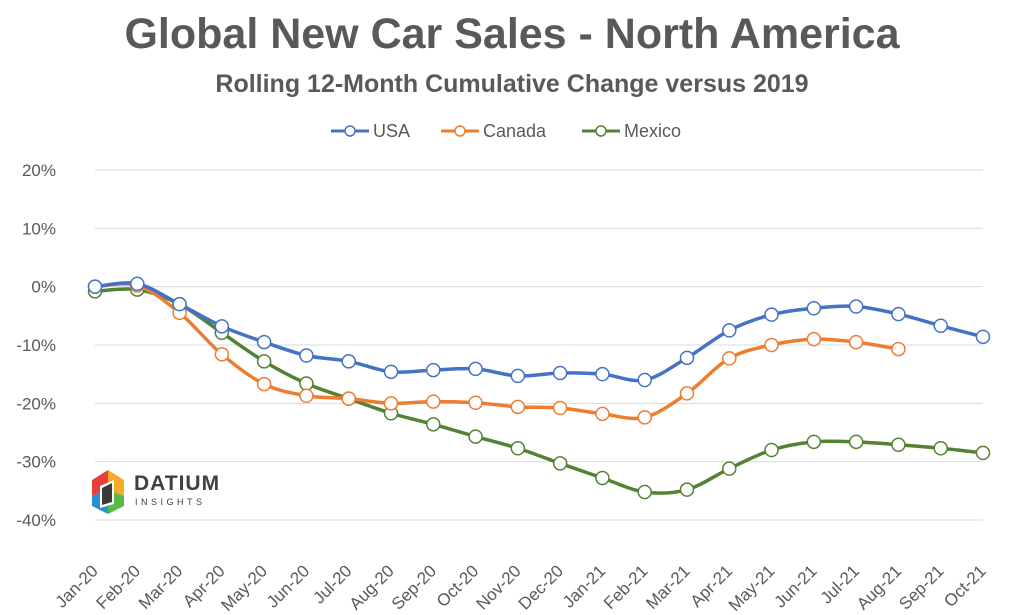  What do you see at coordinates (539, 332) in the screenshot?
I see `series-line-usa` at bounding box center [539, 332].